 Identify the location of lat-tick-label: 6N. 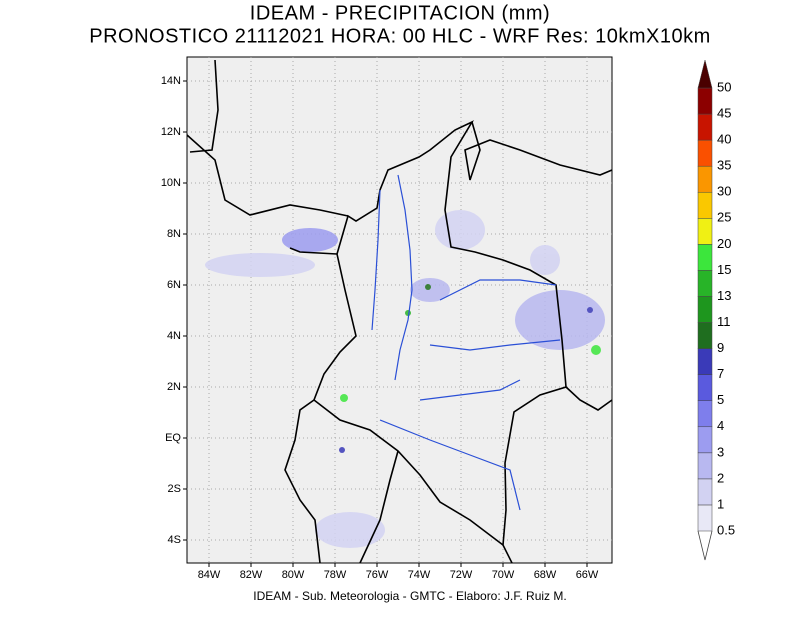
(174, 285).